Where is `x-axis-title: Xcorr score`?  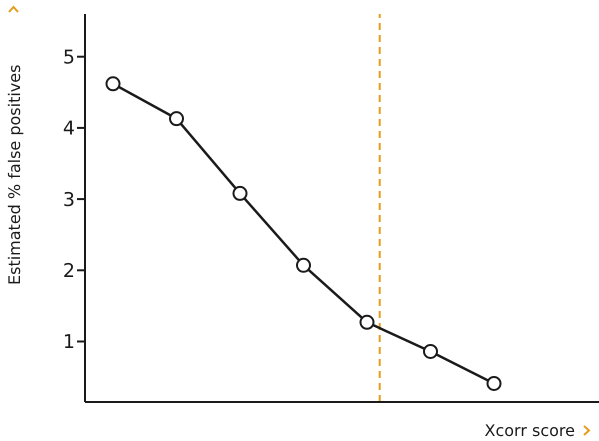 x-axis-title: Xcorr score is located at coordinates (529, 430).